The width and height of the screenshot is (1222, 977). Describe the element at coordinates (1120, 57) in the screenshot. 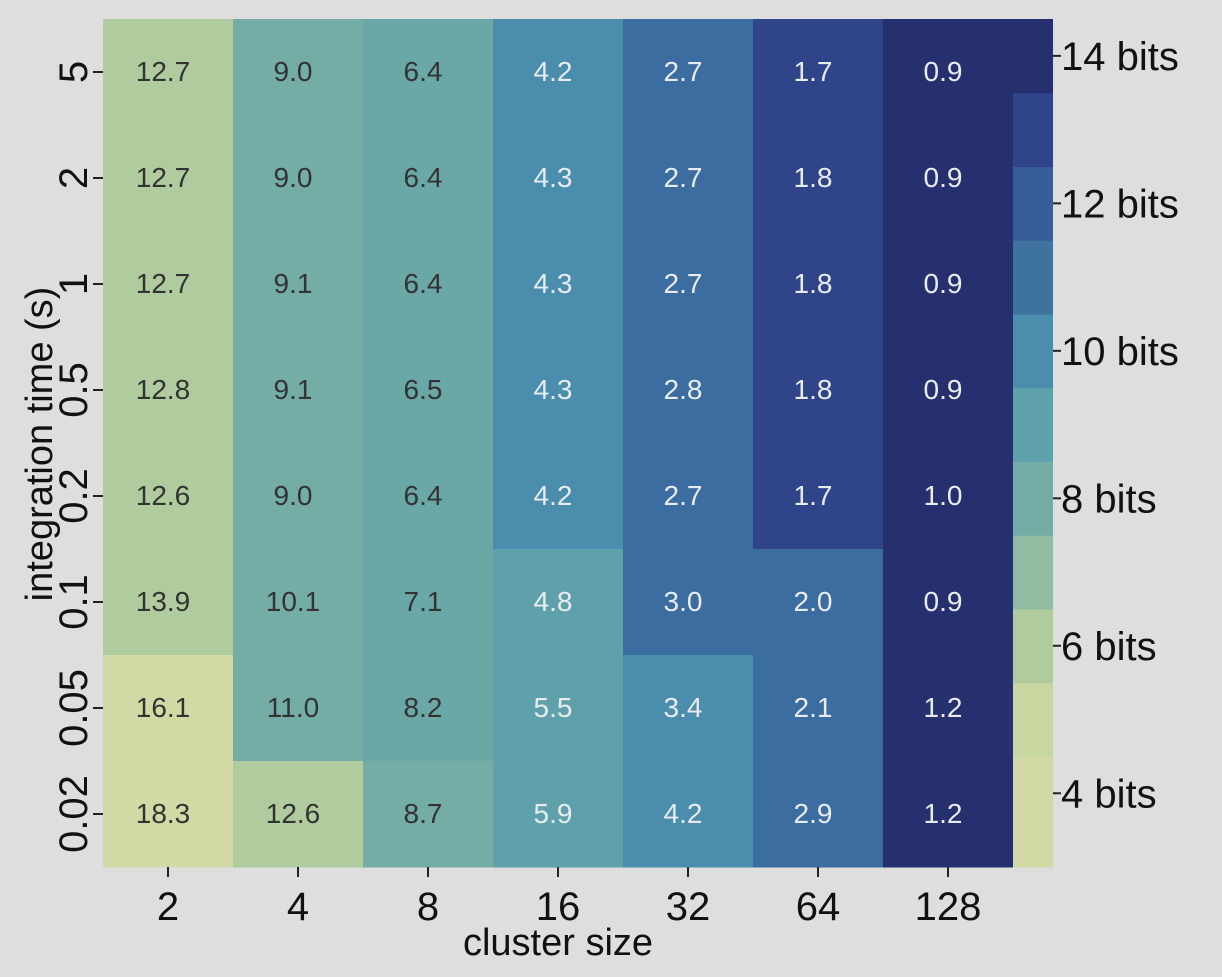

I see `colorbar-tick-label: 14 bits` at that location.